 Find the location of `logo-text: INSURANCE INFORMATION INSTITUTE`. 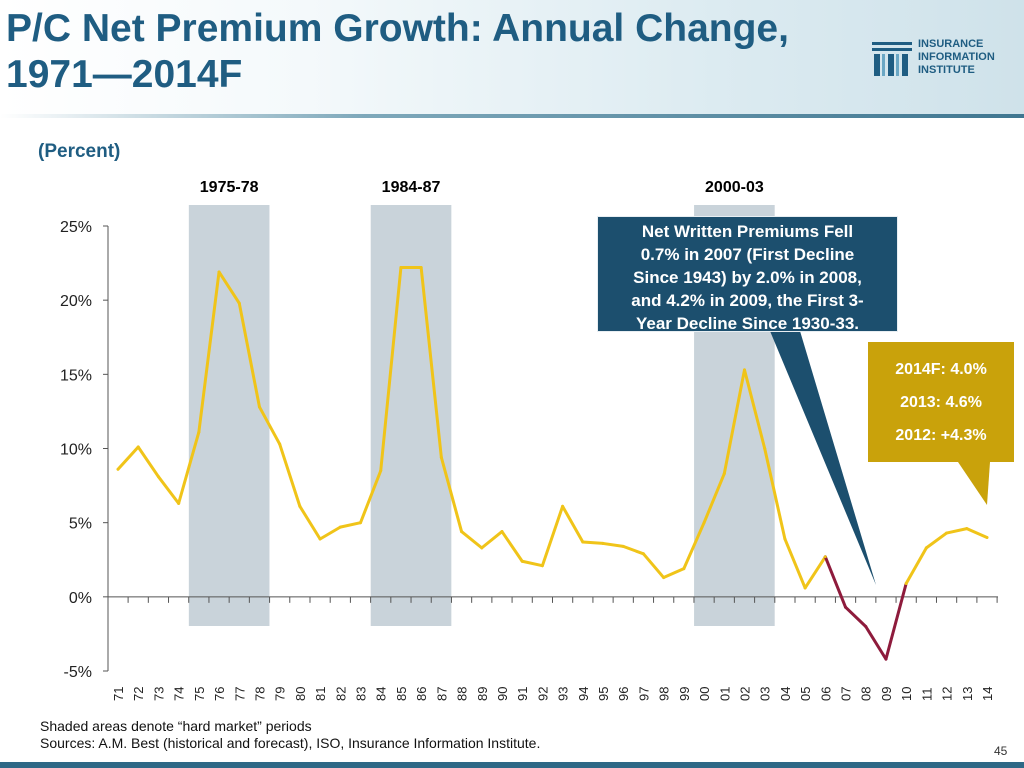

logo-text: INSURANCE INFORMATION INSTITUTE is located at coordinates (956, 57).